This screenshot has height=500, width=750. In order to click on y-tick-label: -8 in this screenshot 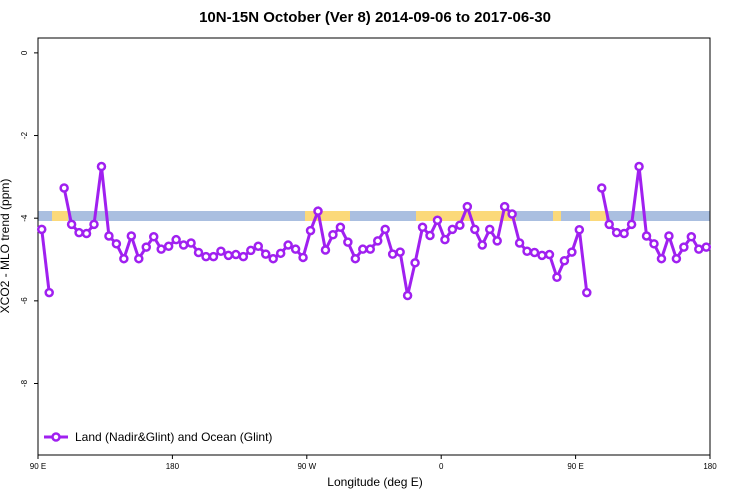, I will do `click(24, 383)`.